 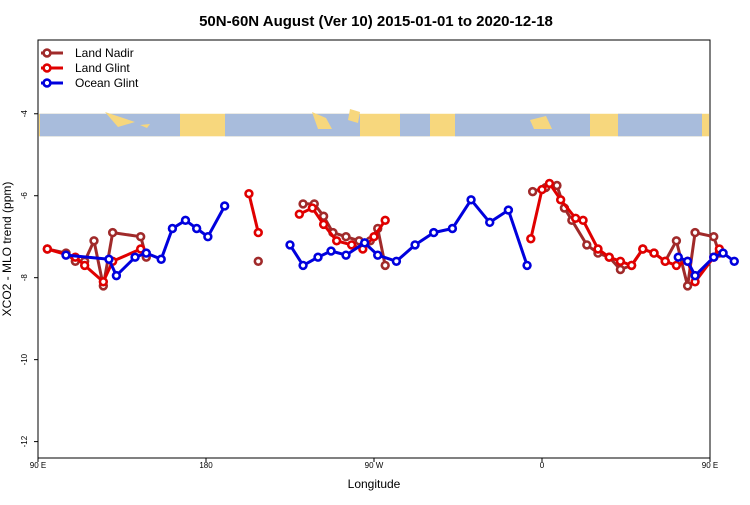 What do you see at coordinates (206, 465) in the screenshot?
I see `x-tick-label: 180` at bounding box center [206, 465].